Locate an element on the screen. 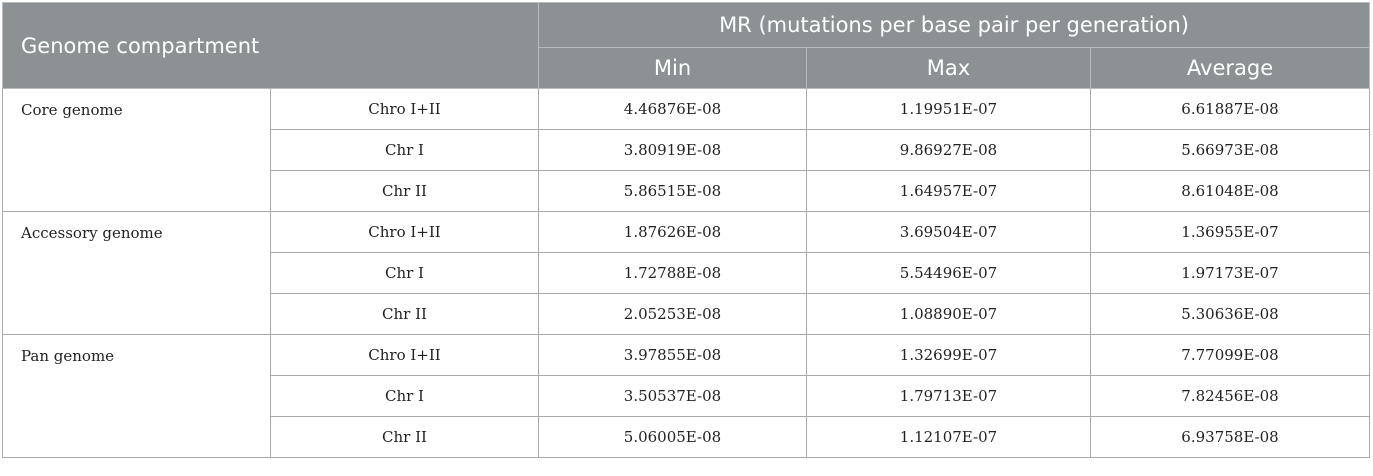 Image resolution: width=1373 pixels, height=476 pixels. header-average: Average is located at coordinates (1230, 68).